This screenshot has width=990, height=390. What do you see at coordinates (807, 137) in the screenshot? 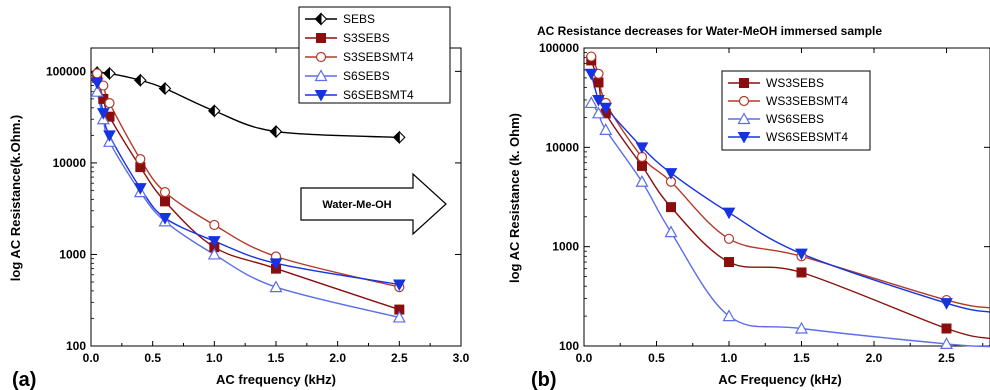
I see `legend-label: WS6SEBSMT4` at bounding box center [807, 137].